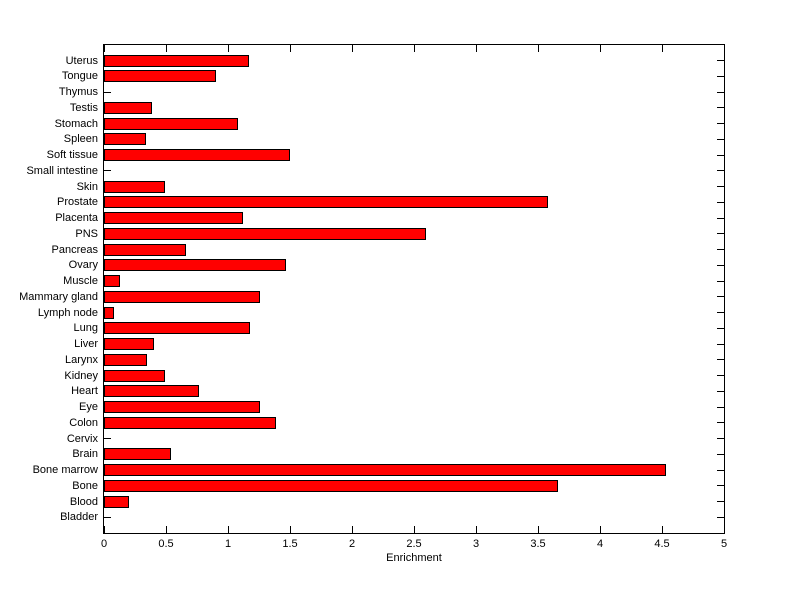 Image resolution: width=800 pixels, height=599 pixels. Describe the element at coordinates (197, 155) in the screenshot. I see `bar-soft-tissue` at that location.